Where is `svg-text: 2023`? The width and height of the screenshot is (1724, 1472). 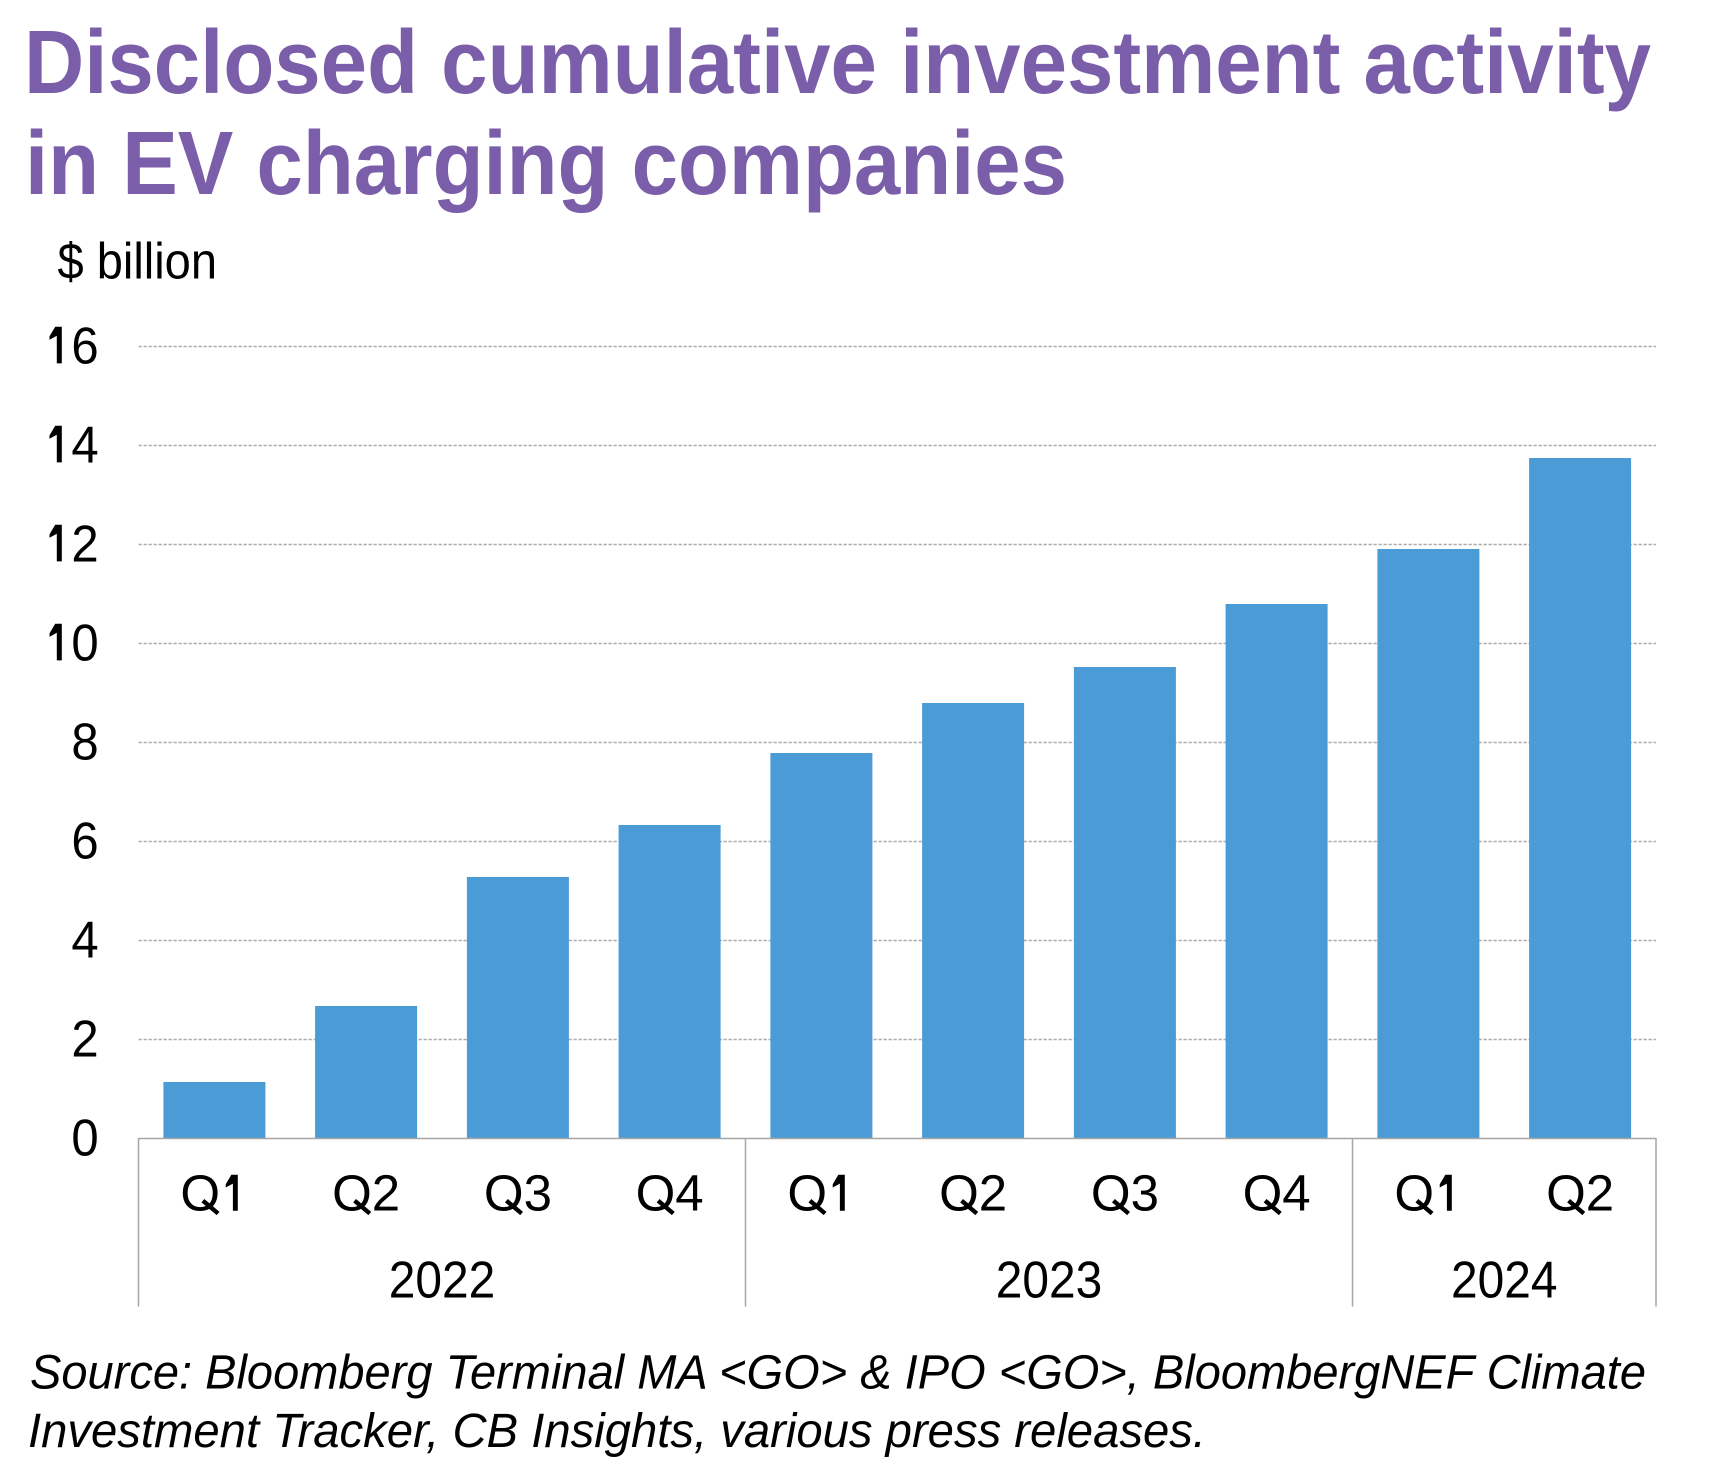 svg-text: 2023 is located at coordinates (1049, 1281).